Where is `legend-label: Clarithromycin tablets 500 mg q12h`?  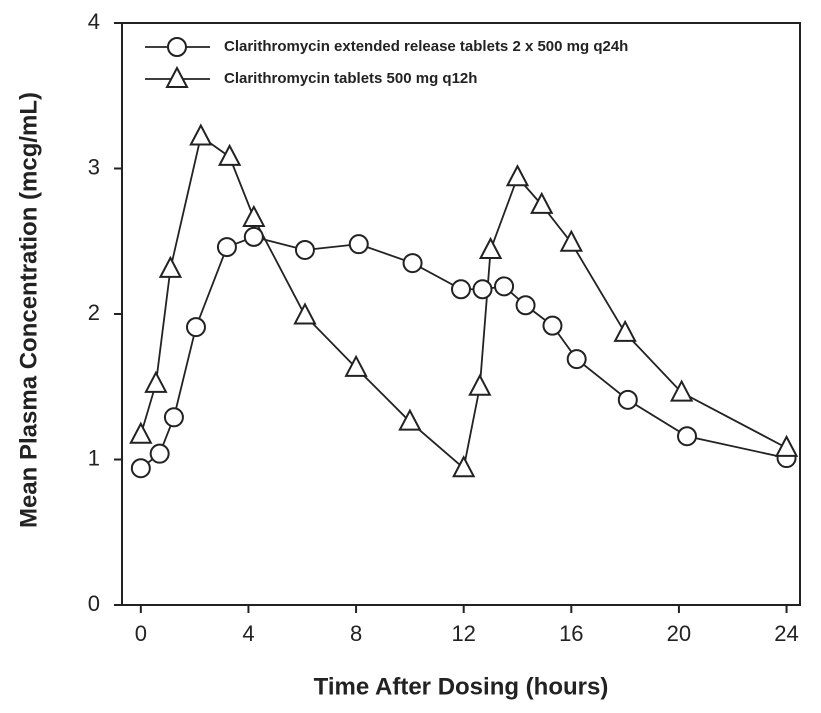 legend-label: Clarithromycin tablets 500 mg q12h is located at coordinates (350, 78).